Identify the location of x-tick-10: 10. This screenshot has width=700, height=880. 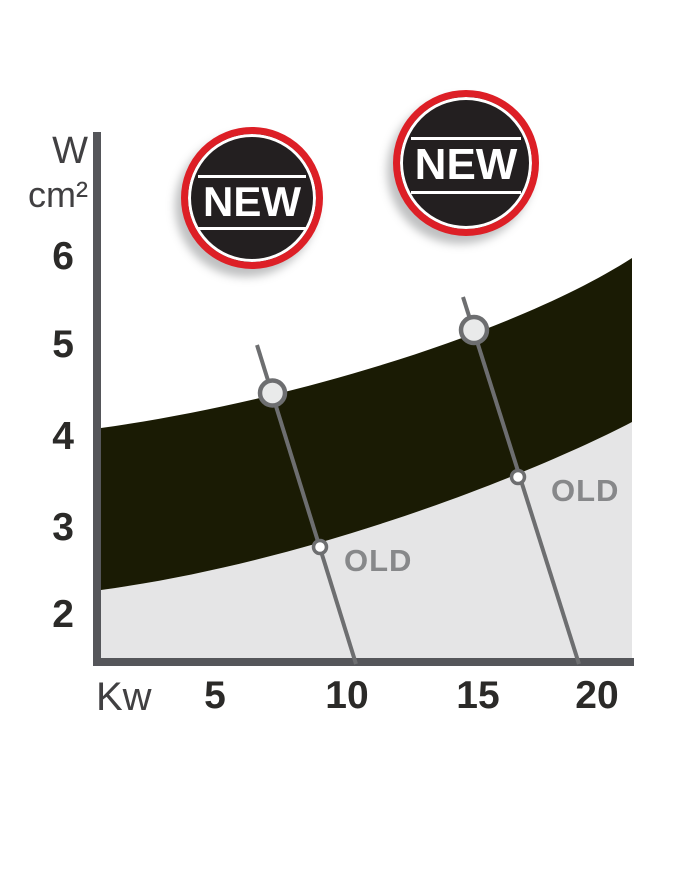
(347, 695).